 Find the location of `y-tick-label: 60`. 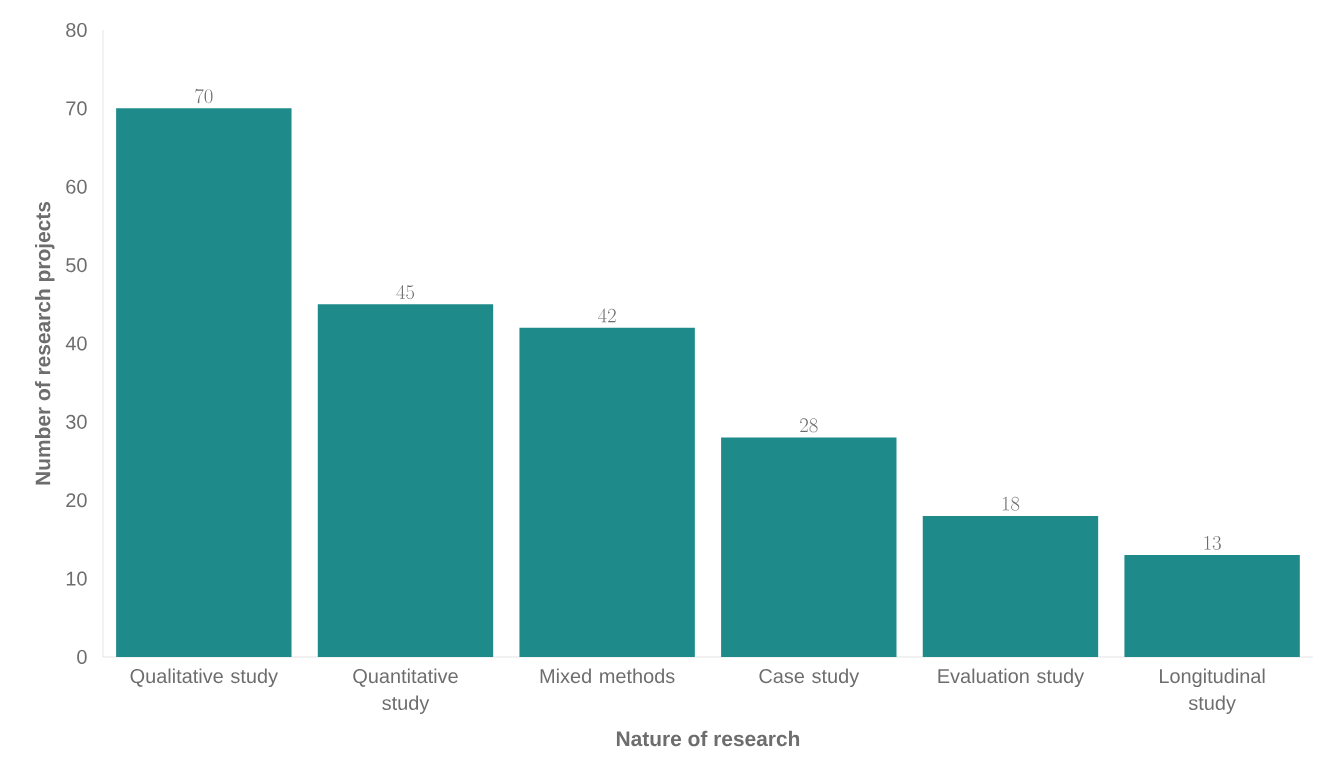

y-tick-label: 60 is located at coordinates (76, 186).